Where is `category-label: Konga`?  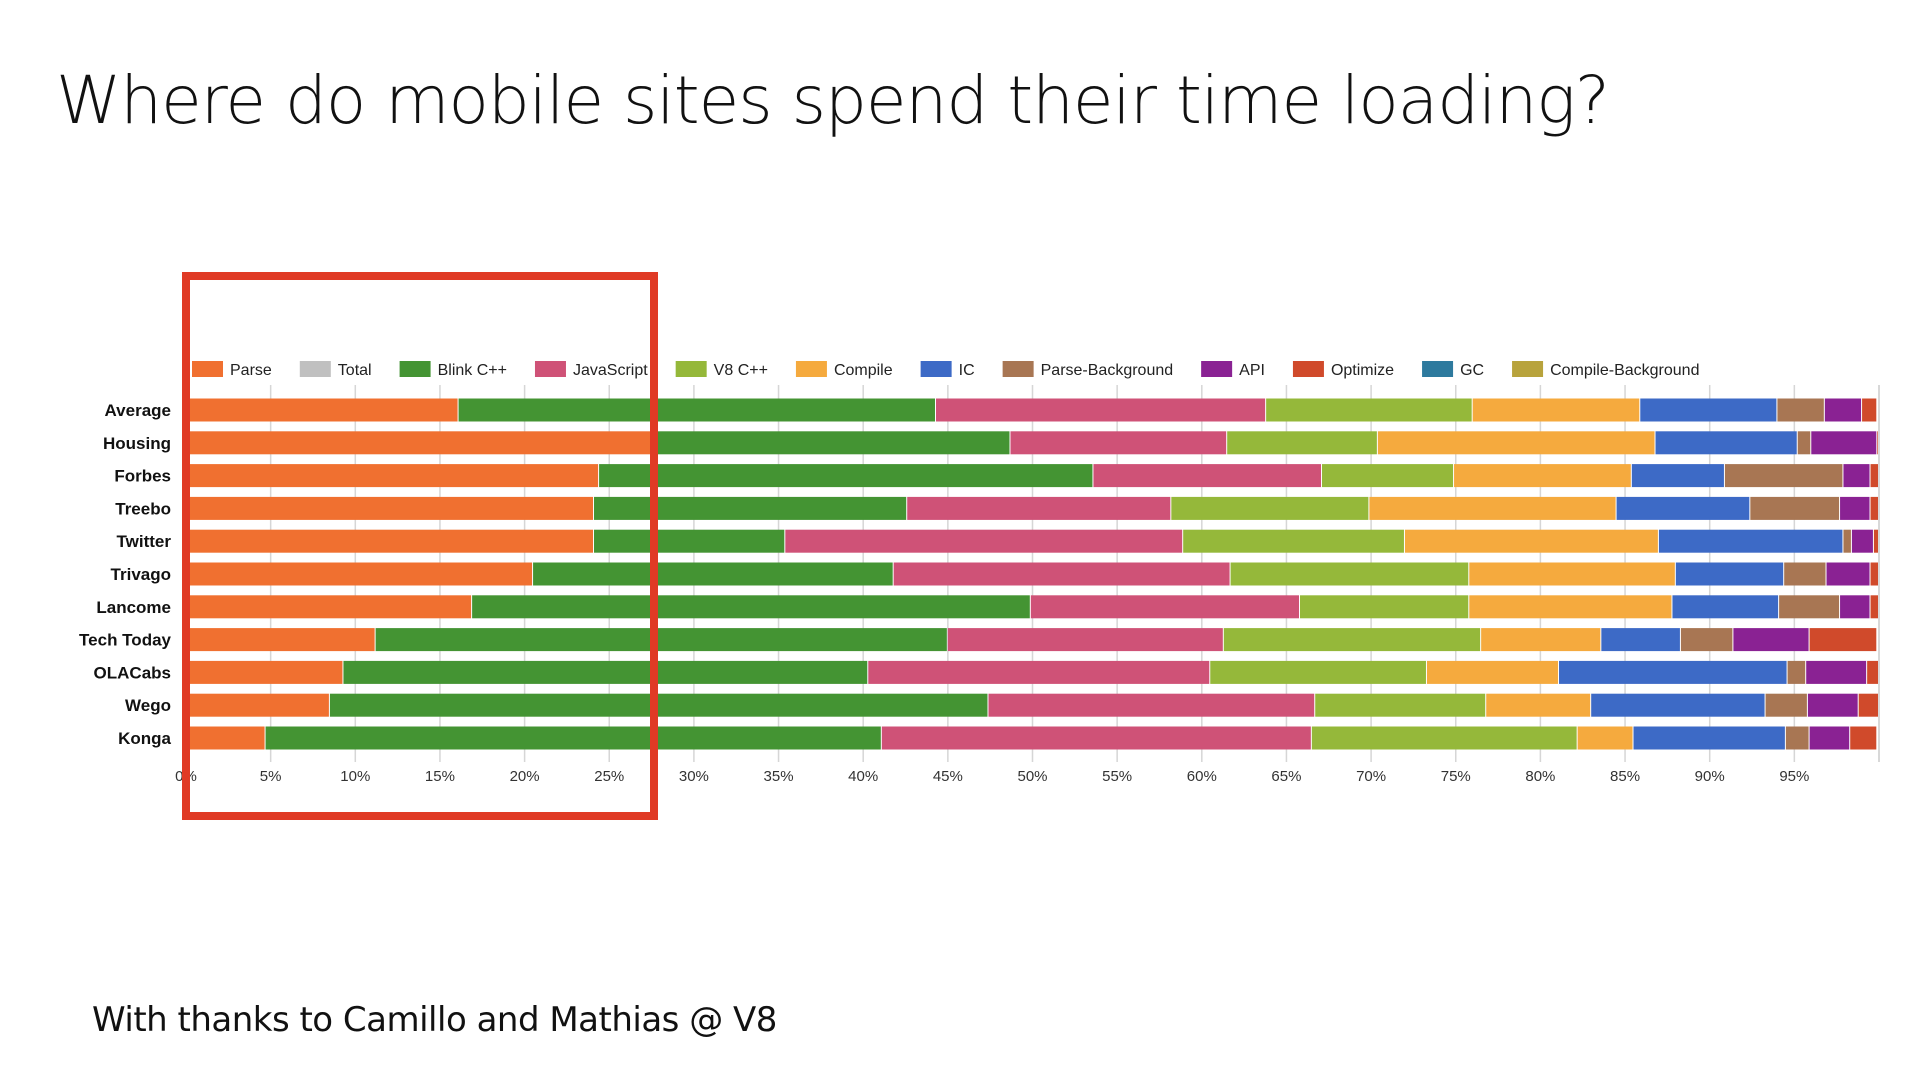
category-label: Konga is located at coordinates (144, 738).